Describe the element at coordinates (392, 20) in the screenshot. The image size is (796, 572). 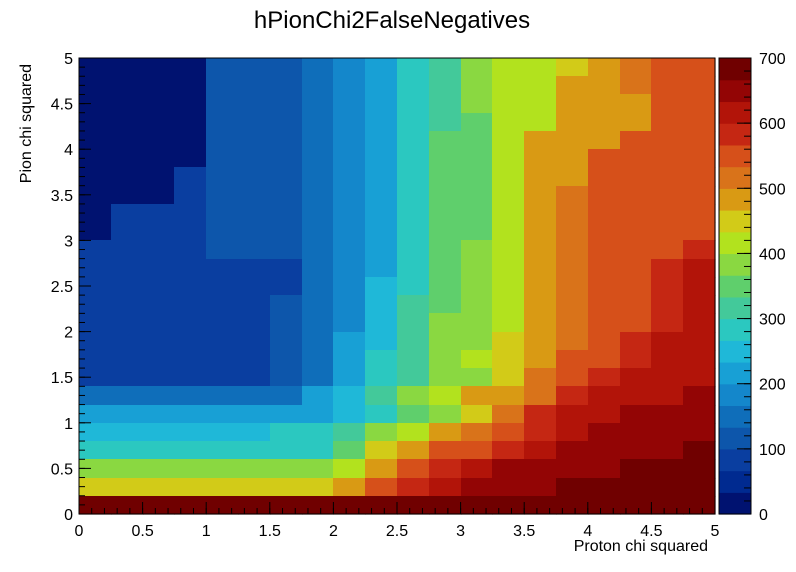
I see `chart-title: hPionChi2FalseNegatives` at that location.